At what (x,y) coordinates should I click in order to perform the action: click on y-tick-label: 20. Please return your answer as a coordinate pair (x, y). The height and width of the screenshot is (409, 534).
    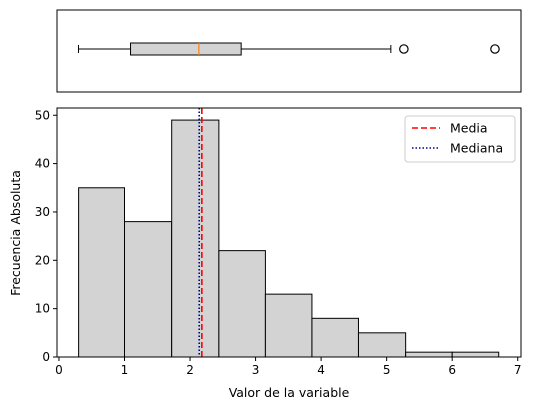
    Looking at the image, I should click on (42, 260).